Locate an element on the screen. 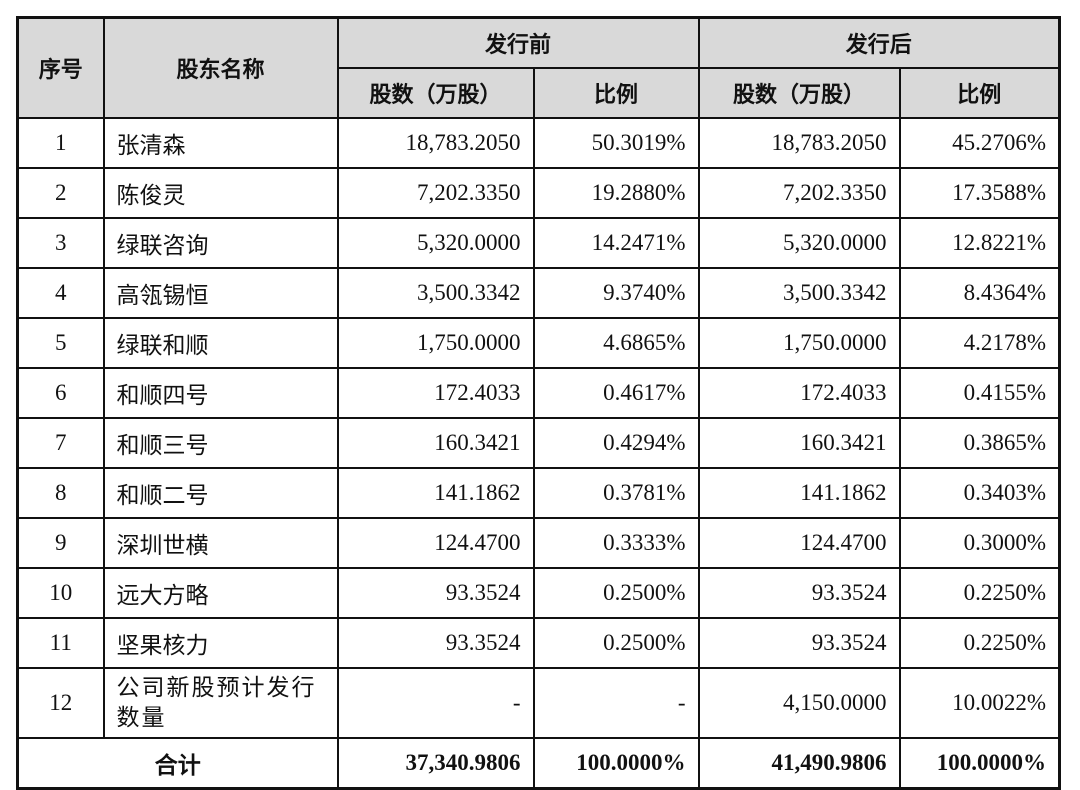  before-ratio: 0.3781% is located at coordinates (616, 493).